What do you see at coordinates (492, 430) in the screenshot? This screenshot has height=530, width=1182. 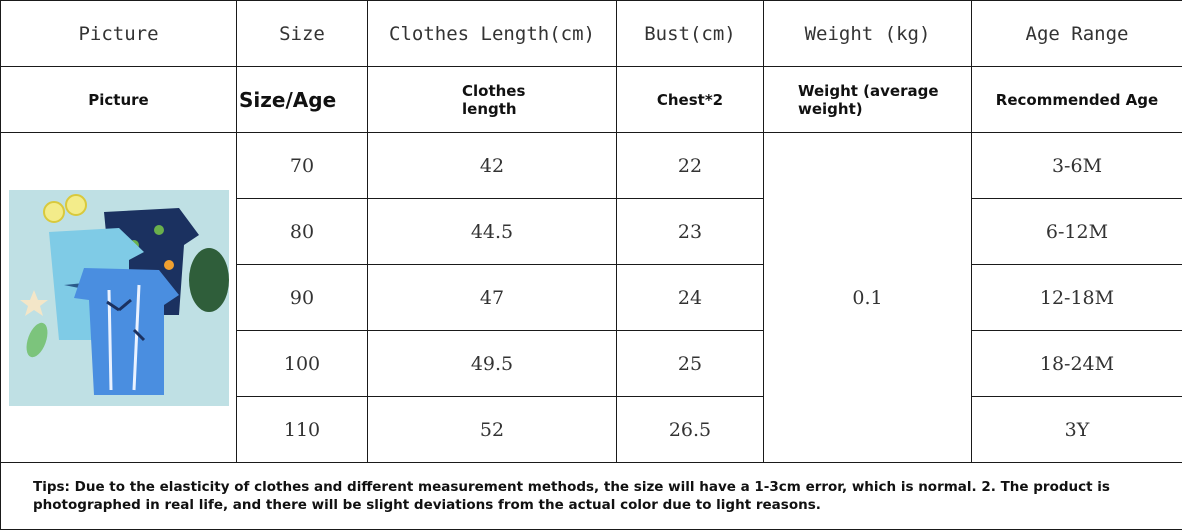 I see `length-cell: 52` at bounding box center [492, 430].